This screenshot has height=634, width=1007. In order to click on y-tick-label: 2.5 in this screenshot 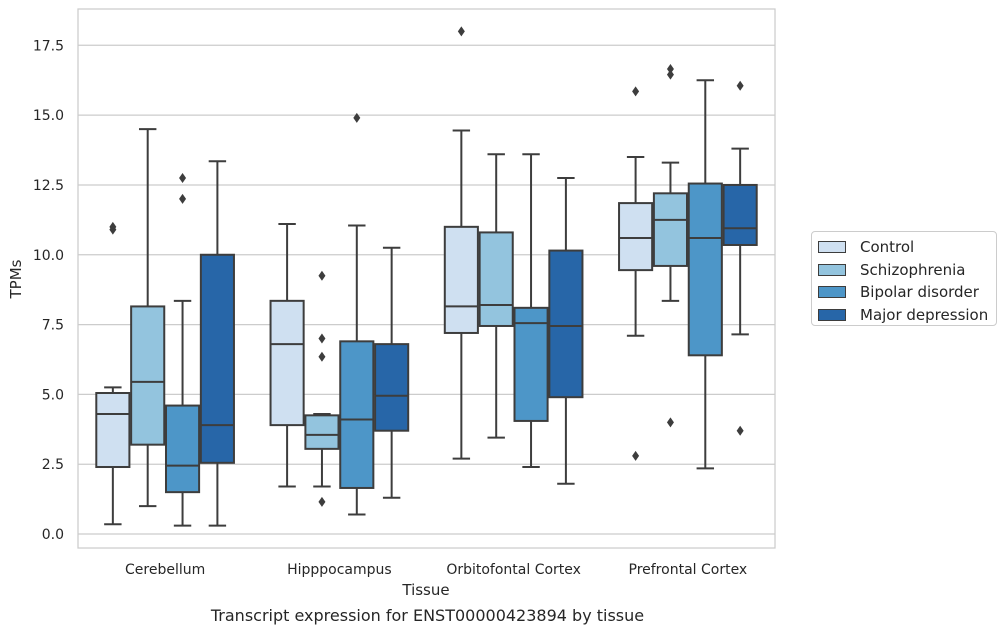, I will do `click(53, 465)`.